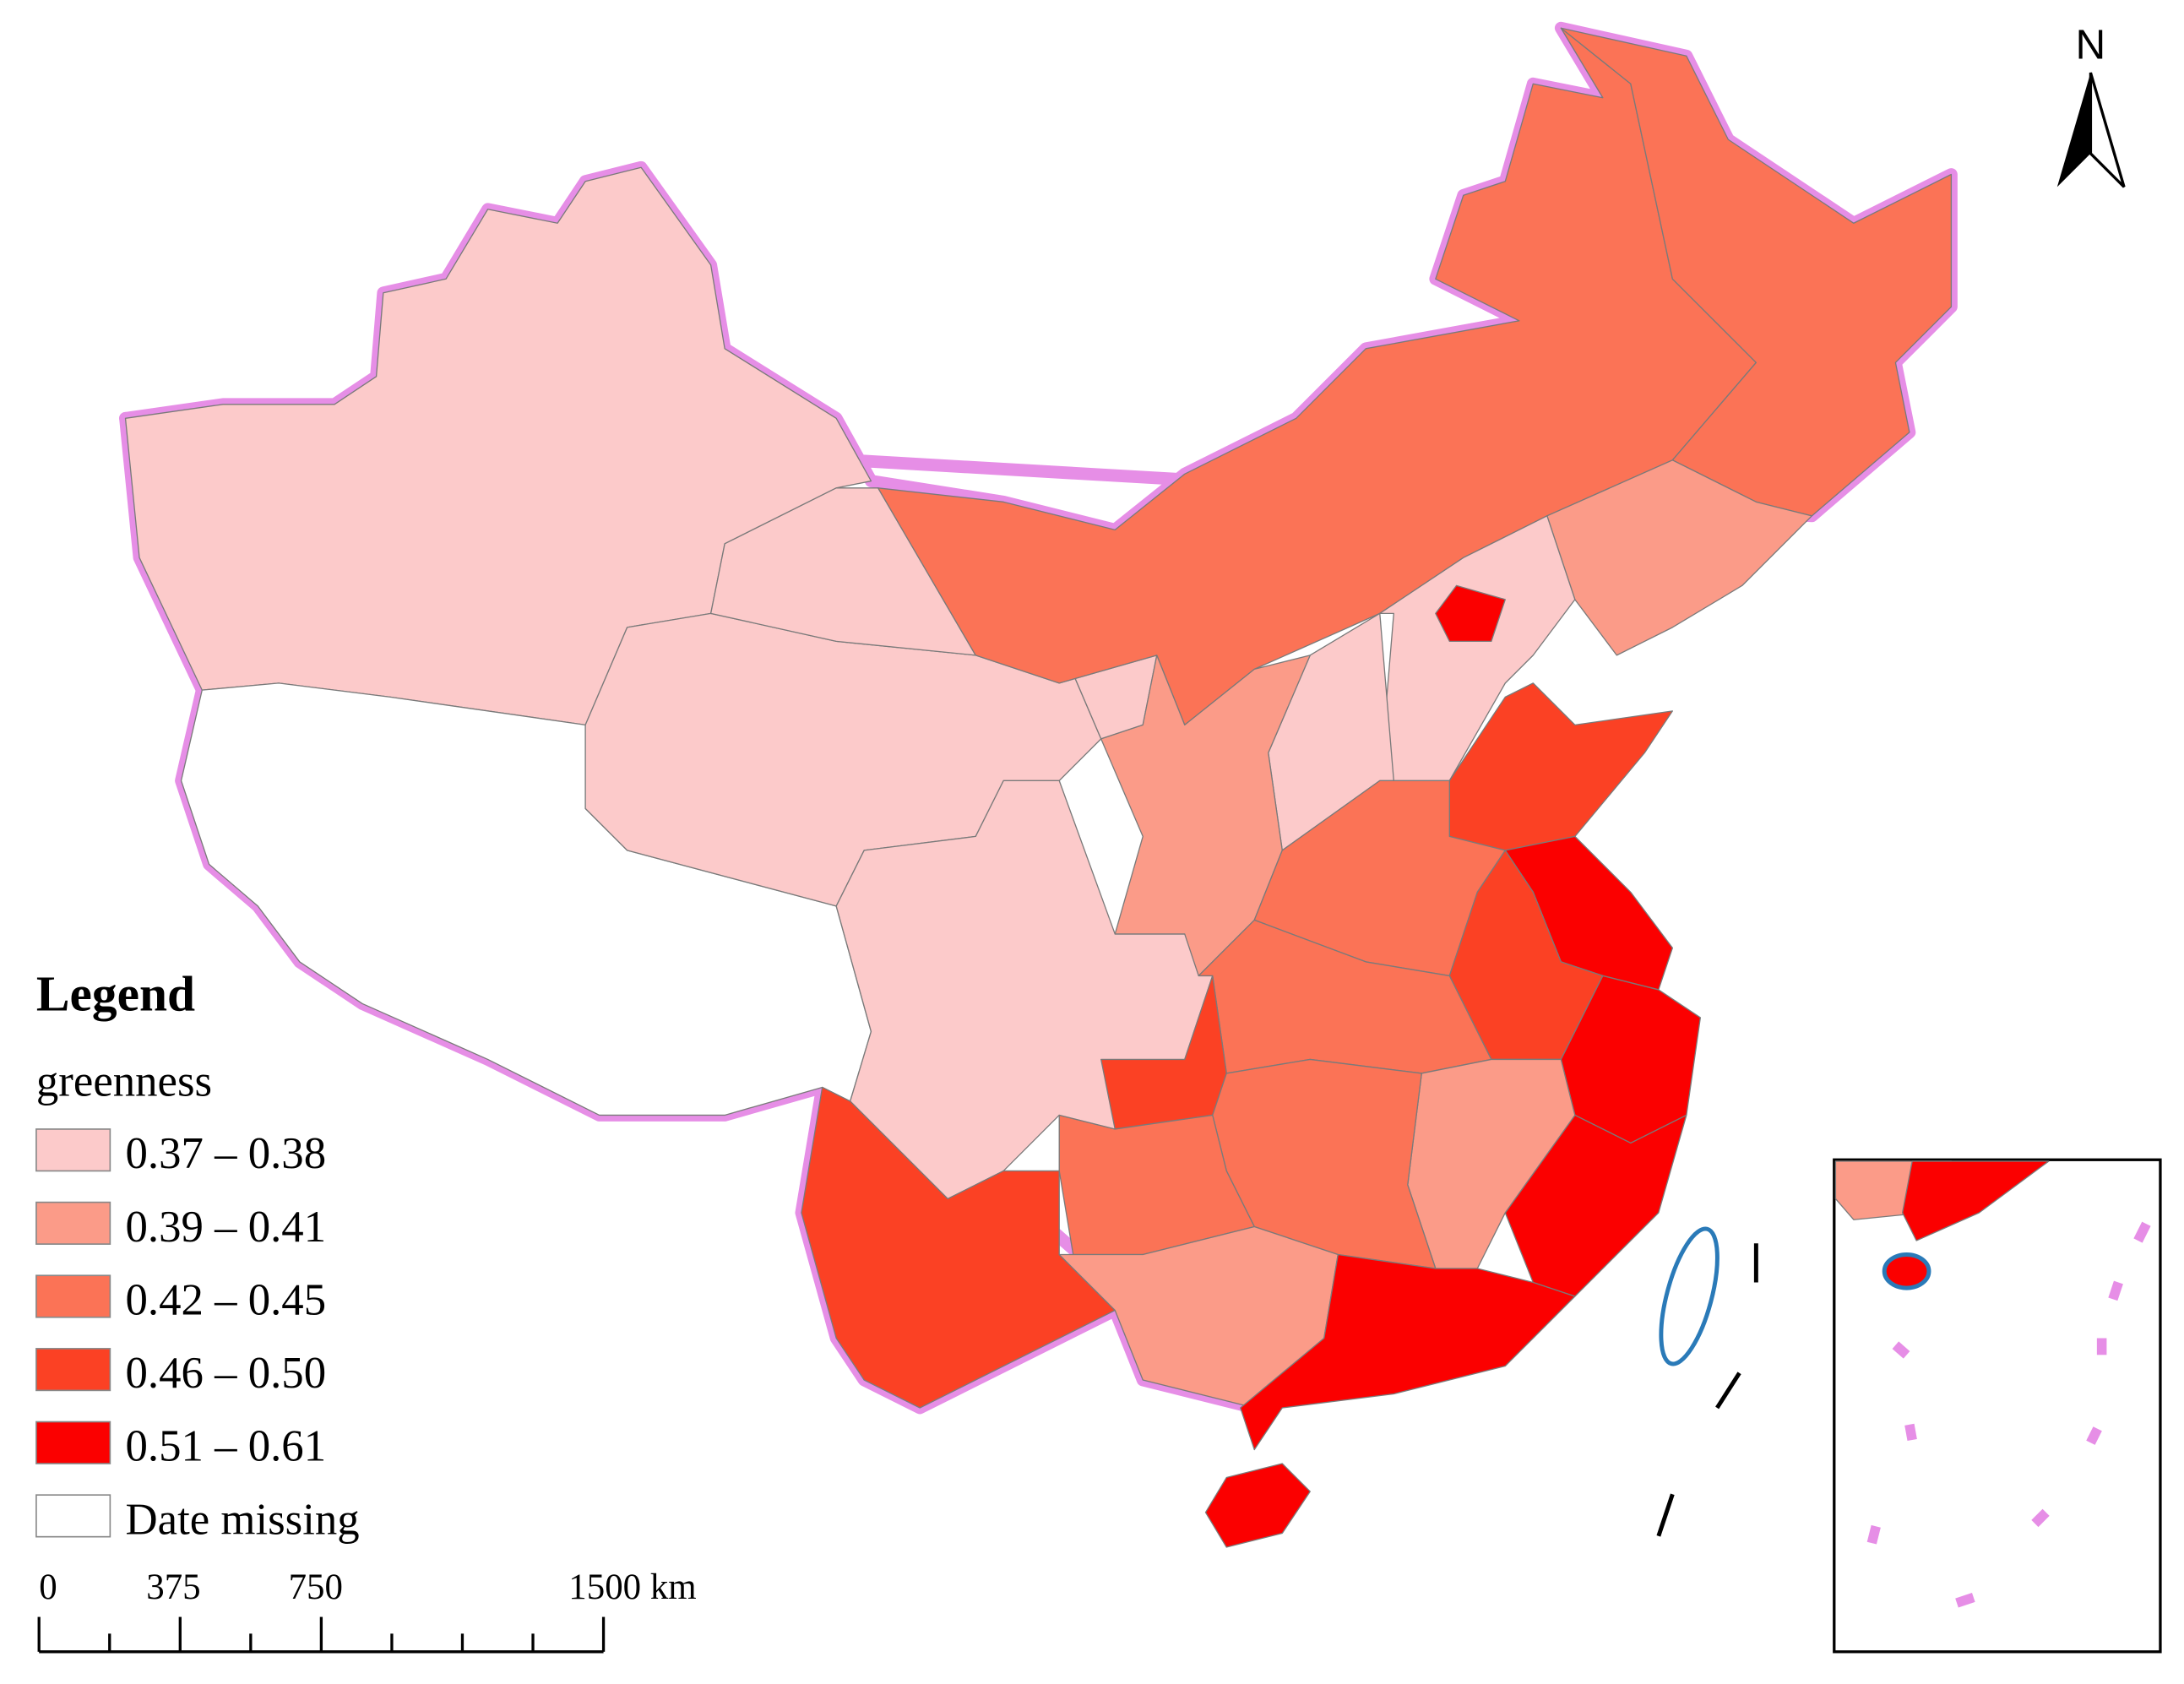 The width and height of the screenshot is (2184, 1684). What do you see at coordinates (226, 1447) in the screenshot?
I see `legend-label: 0.51 – 0.61` at bounding box center [226, 1447].